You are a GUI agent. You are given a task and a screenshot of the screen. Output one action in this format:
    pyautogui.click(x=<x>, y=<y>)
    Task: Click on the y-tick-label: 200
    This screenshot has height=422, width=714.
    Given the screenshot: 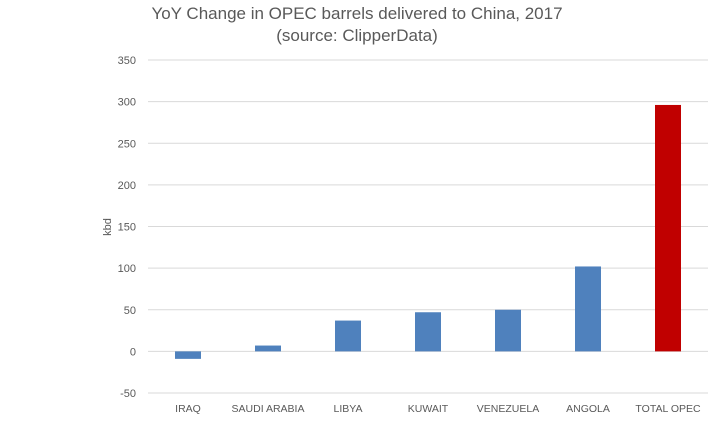 What is the action you would take?
    pyautogui.click(x=127, y=186)
    